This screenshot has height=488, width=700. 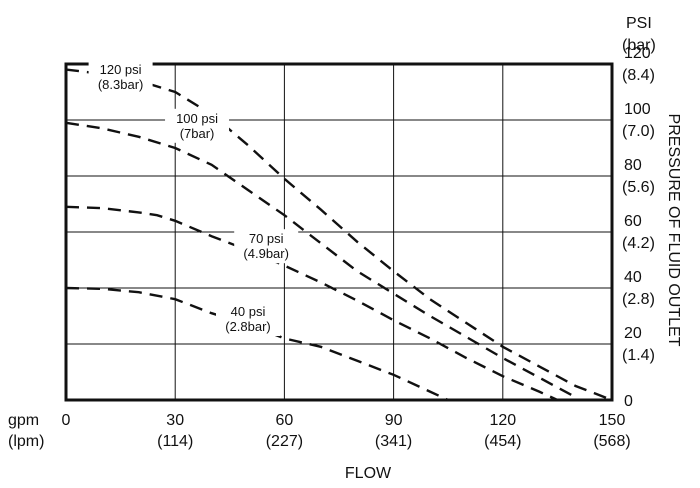 I want to click on series-label-bg-120-psi, so click(x=120, y=76).